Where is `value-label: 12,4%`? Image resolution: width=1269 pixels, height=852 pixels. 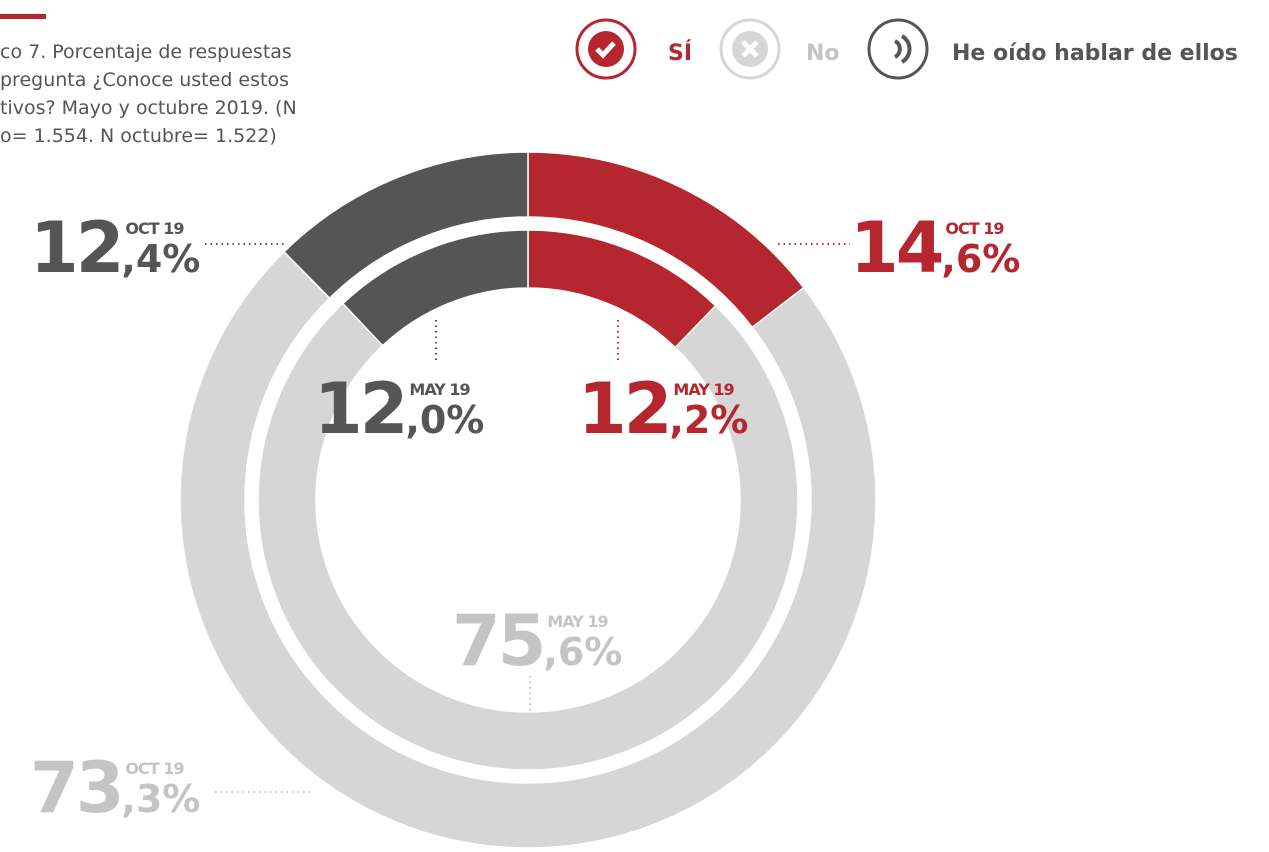 value-label: 12,4% is located at coordinates (115, 248).